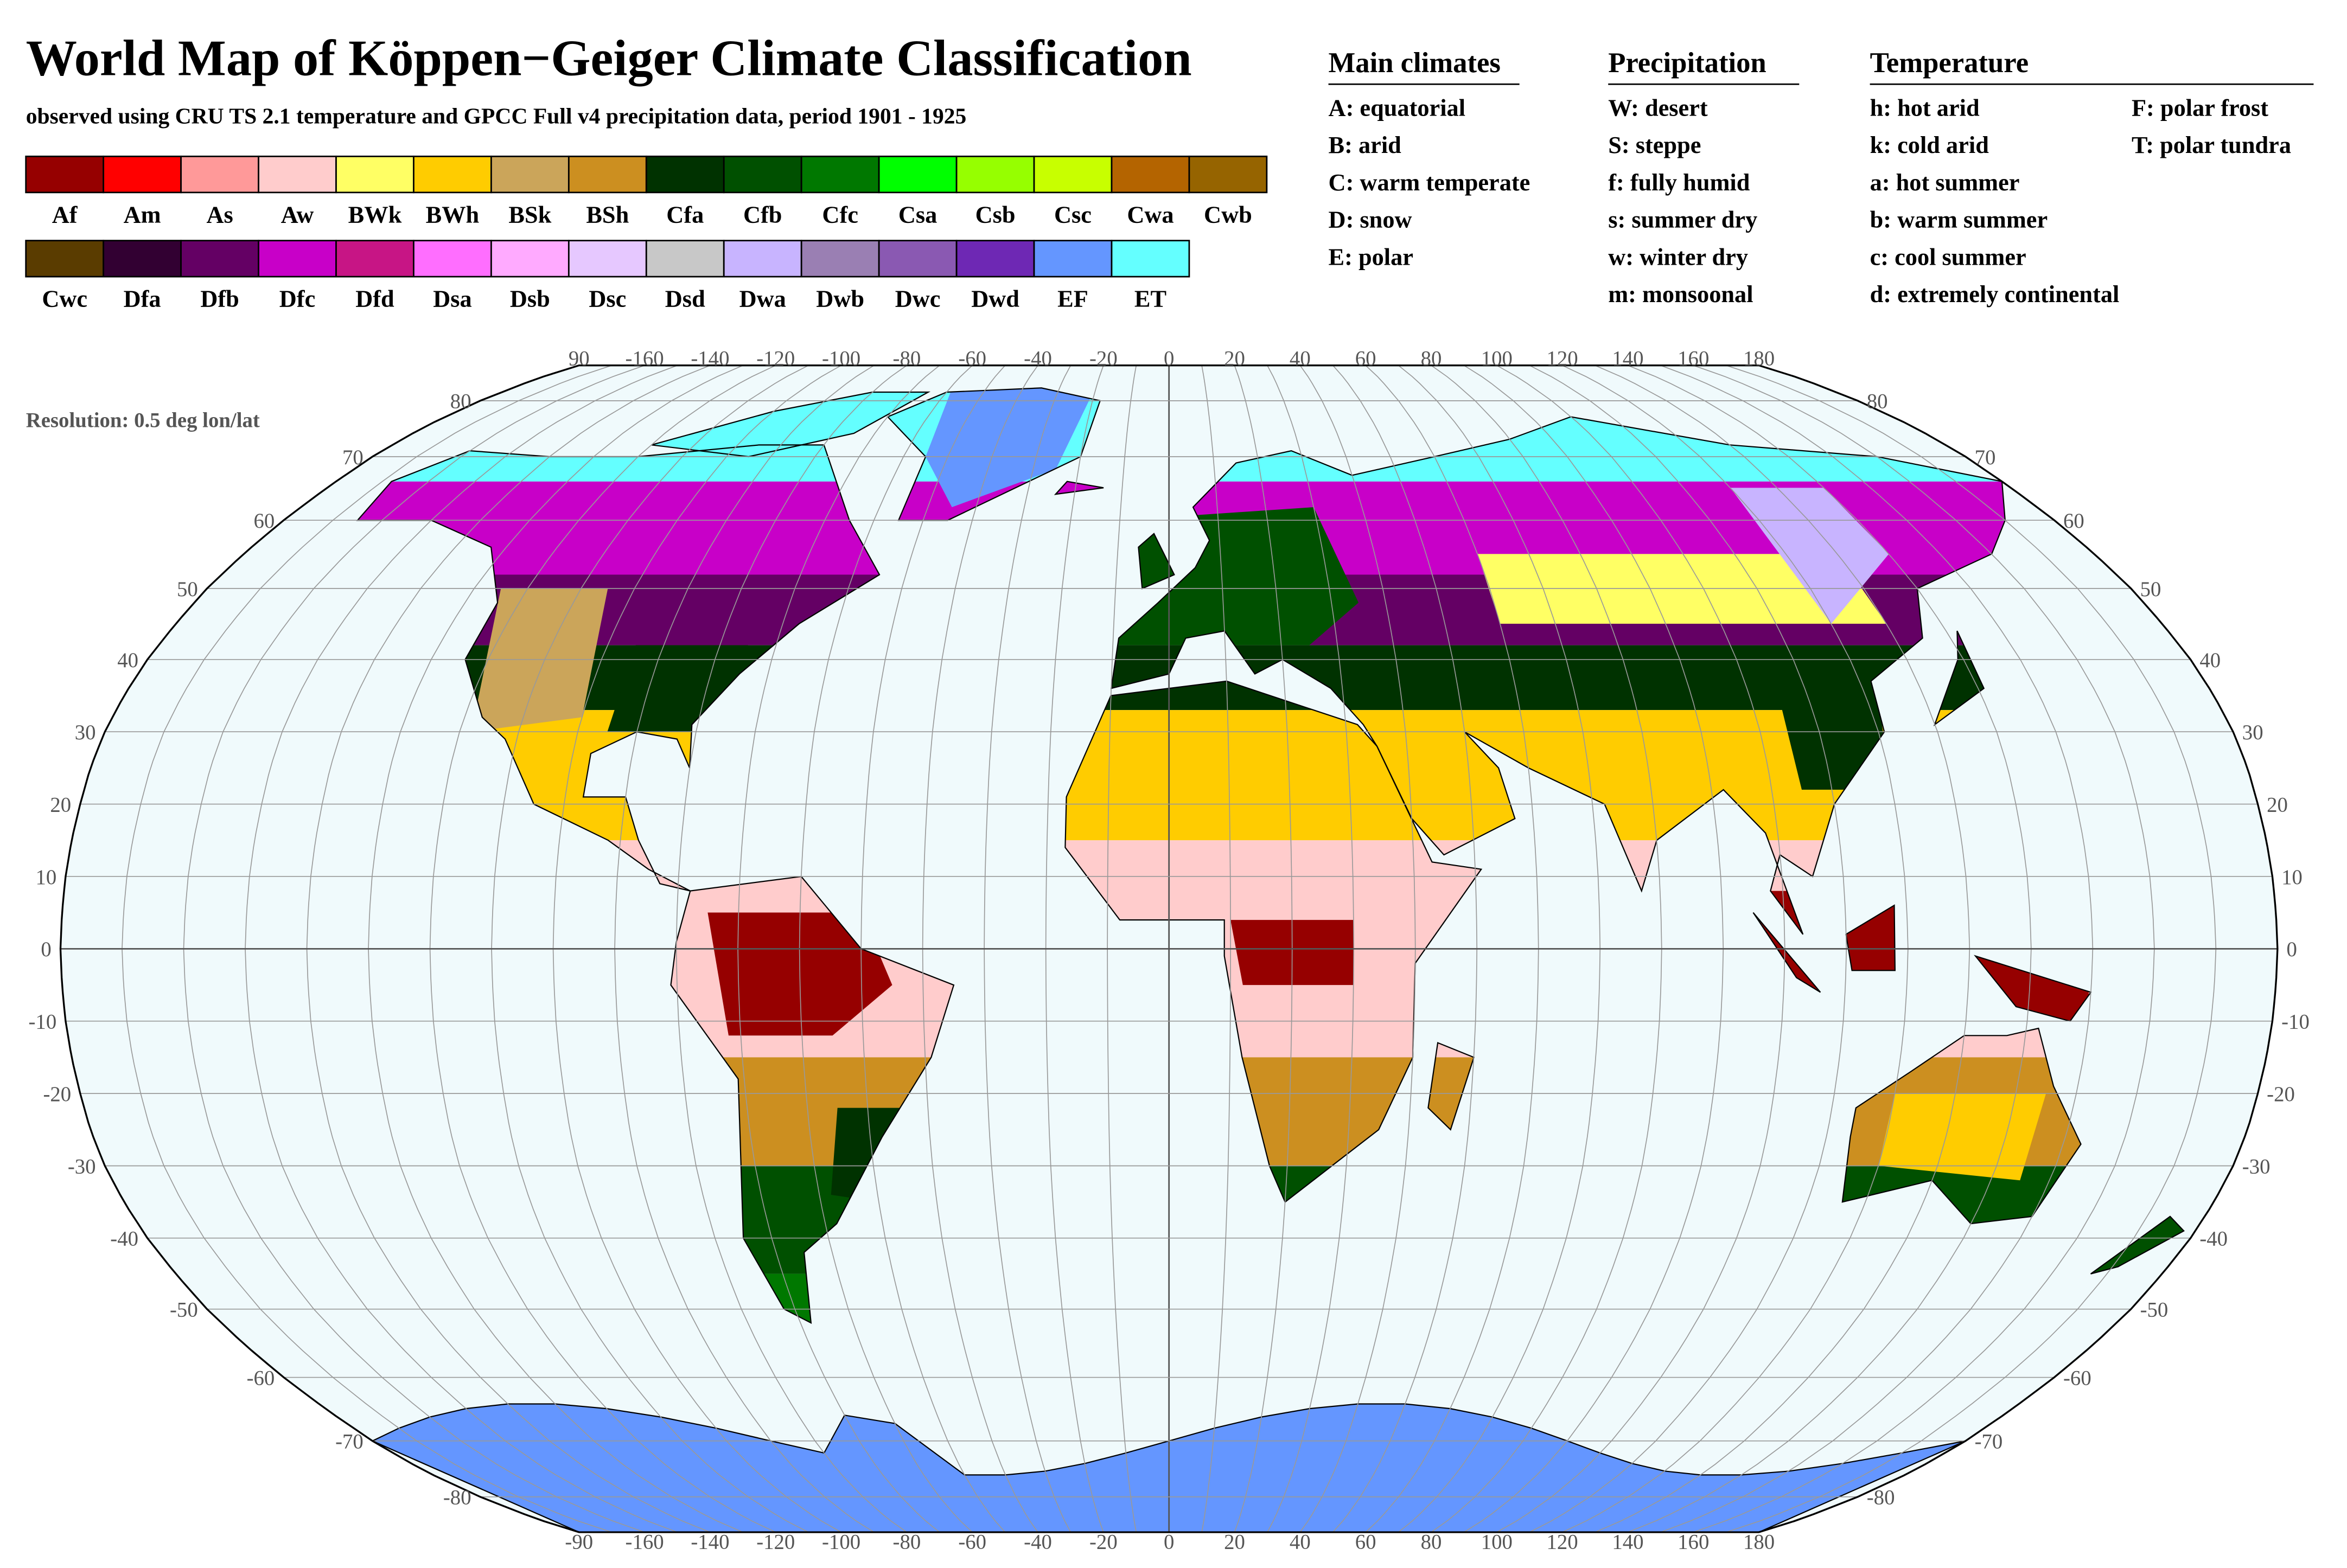 This screenshot has height=1568, width=2347. What do you see at coordinates (82, 1166) in the screenshot?
I see `left-lat-label: -30` at bounding box center [82, 1166].